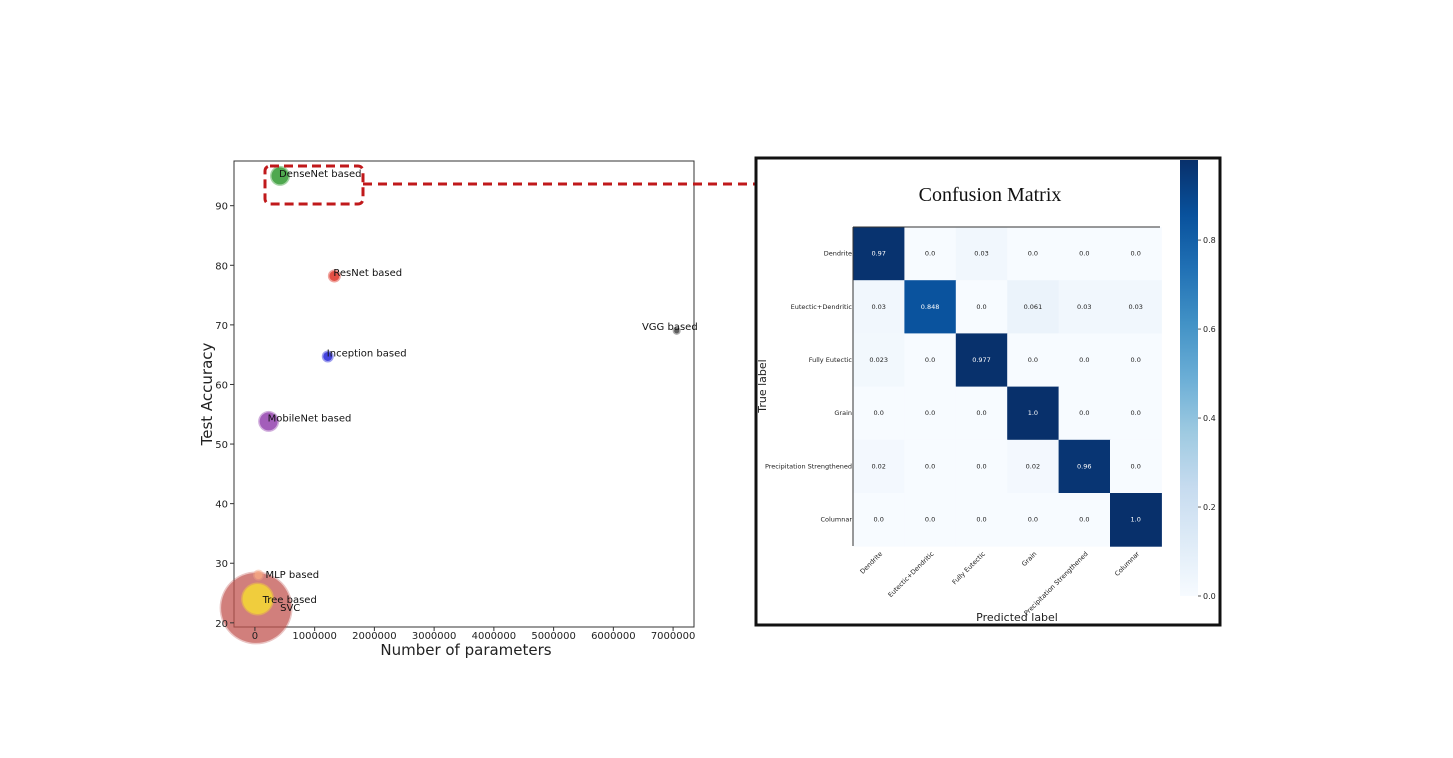  Describe the element at coordinates (224, 416) in the screenshot. I see `scatter-y-ticks: 20 30 40 50 60 70 80 90` at that location.